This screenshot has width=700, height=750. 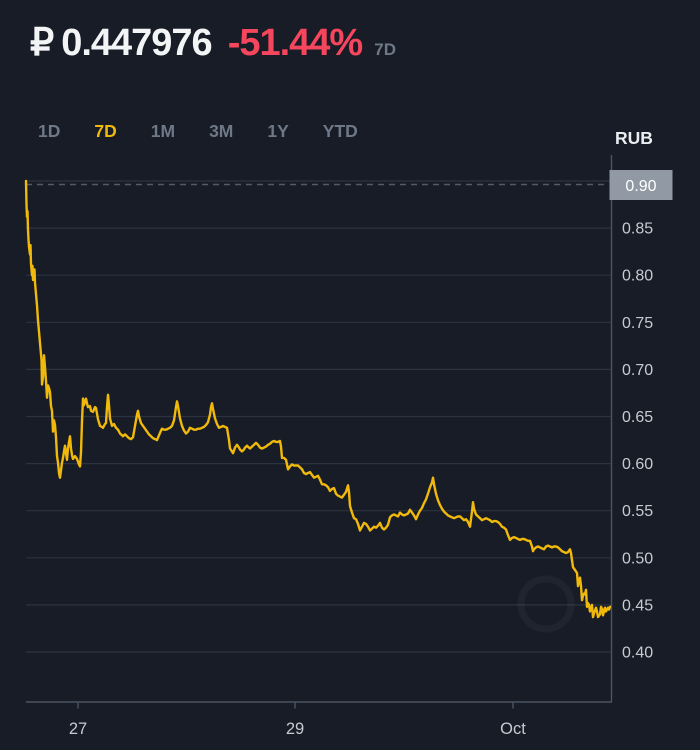 What do you see at coordinates (637, 229) in the screenshot?
I see `y-tick-label: 0.85` at bounding box center [637, 229].